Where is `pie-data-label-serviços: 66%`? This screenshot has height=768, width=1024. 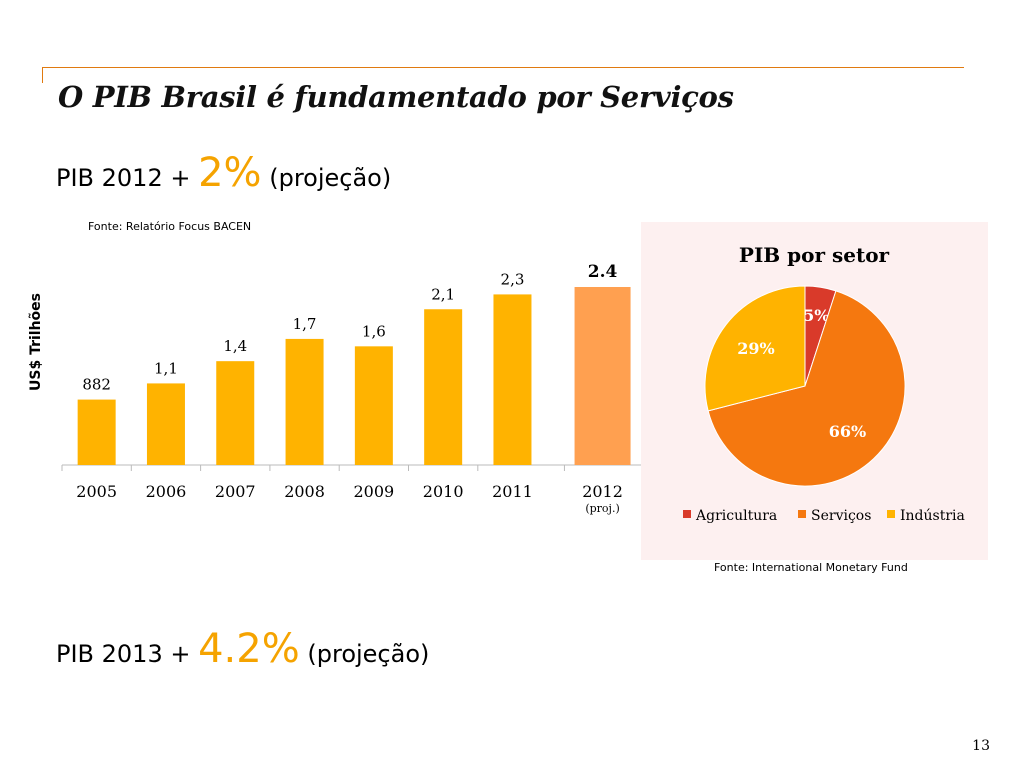
pie-data-label-serviços: 66% is located at coordinates (847, 431).